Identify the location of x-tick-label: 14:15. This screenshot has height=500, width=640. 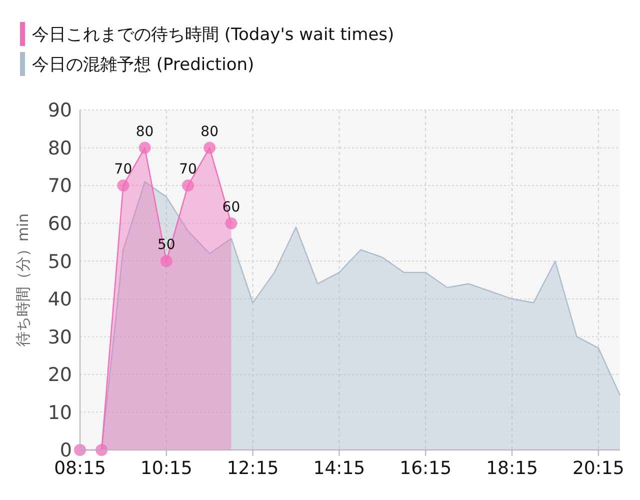
(339, 468).